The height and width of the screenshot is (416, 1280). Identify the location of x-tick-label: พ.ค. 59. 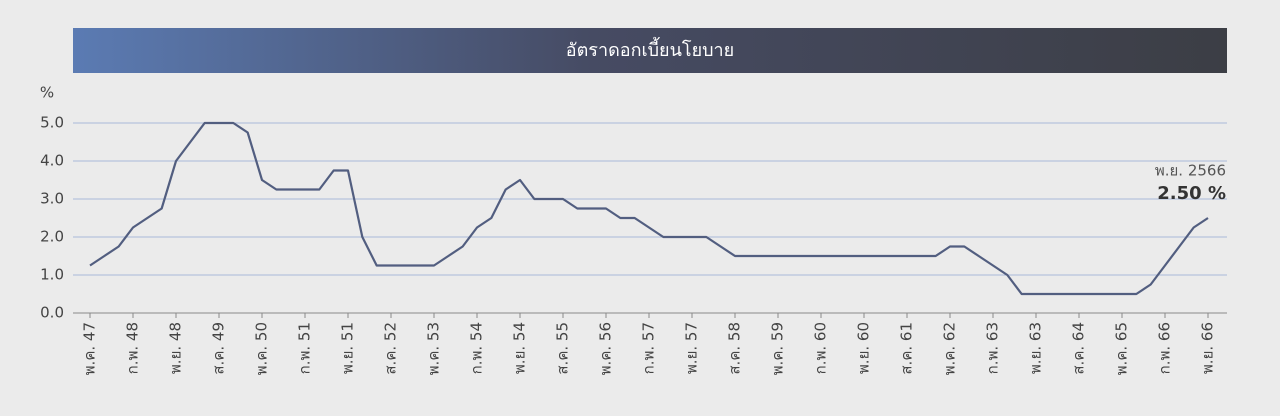
(778, 348).